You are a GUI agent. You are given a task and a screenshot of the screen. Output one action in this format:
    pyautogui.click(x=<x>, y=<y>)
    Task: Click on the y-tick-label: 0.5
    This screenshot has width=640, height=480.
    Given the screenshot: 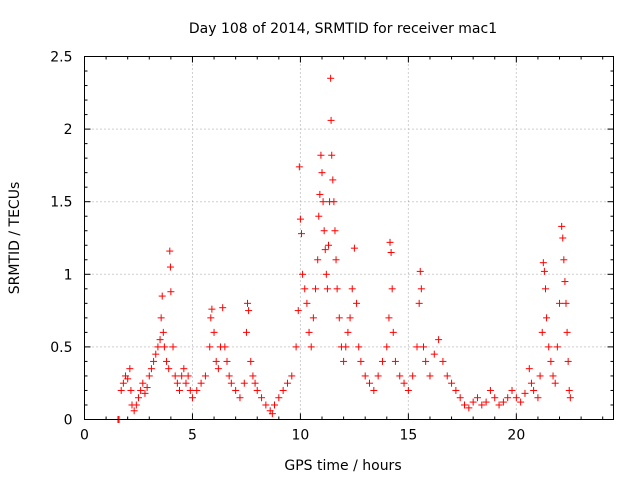 What is the action you would take?
    pyautogui.click(x=61, y=348)
    